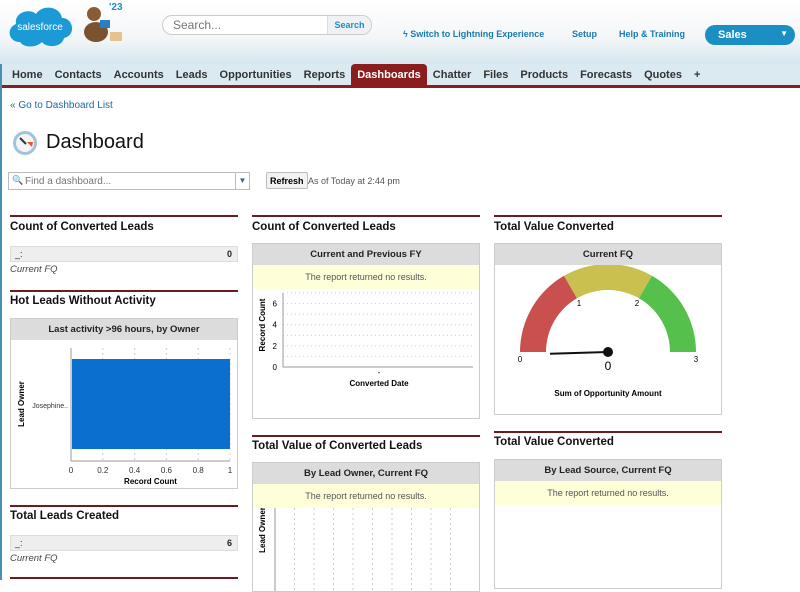 This screenshot has width=800, height=592. I want to click on gauge-chart: 0 1 2 3 0 Sum of Opportunity Amount, so click(608, 331).